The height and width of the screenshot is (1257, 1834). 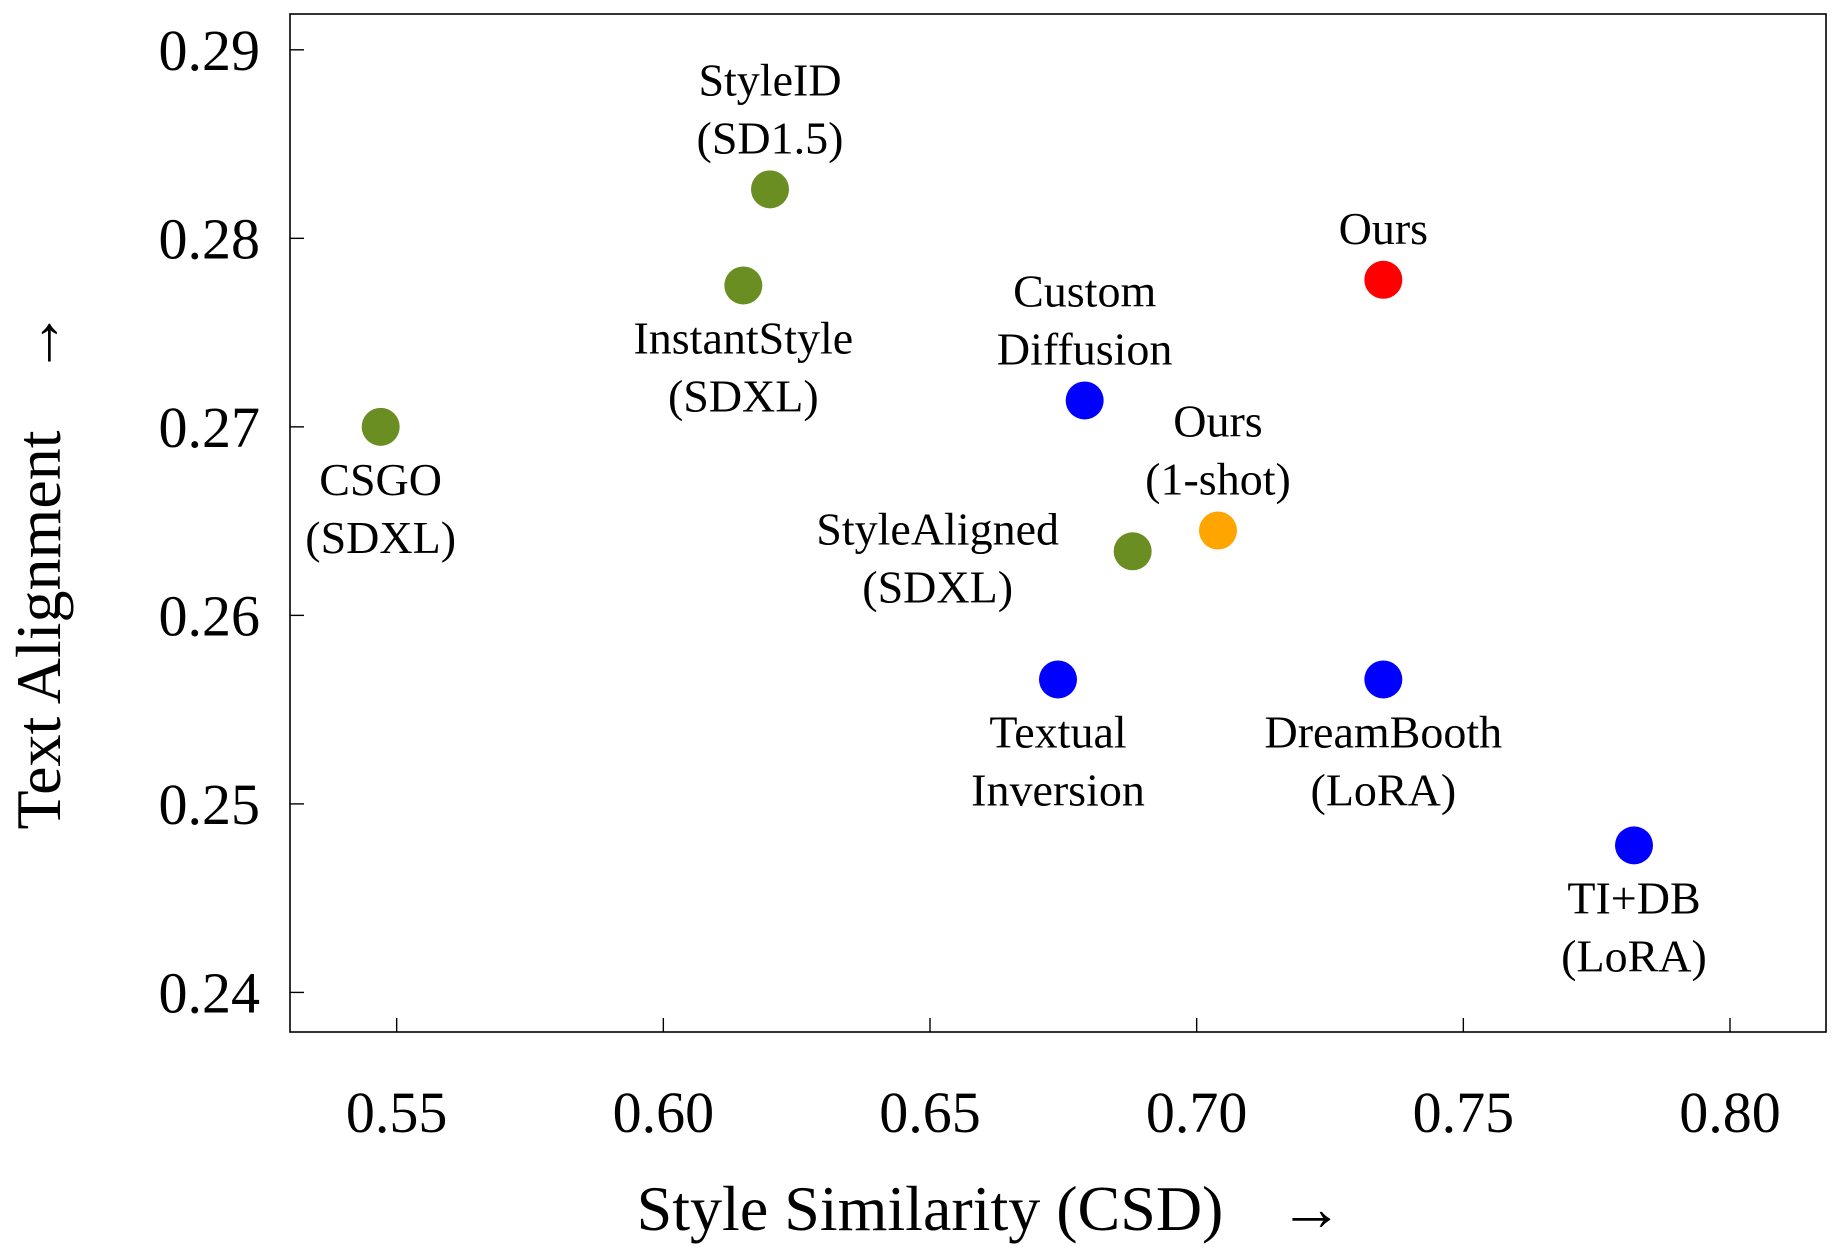 What do you see at coordinates (210, 427) in the screenshot?
I see `y-tick-label: 0.27` at bounding box center [210, 427].